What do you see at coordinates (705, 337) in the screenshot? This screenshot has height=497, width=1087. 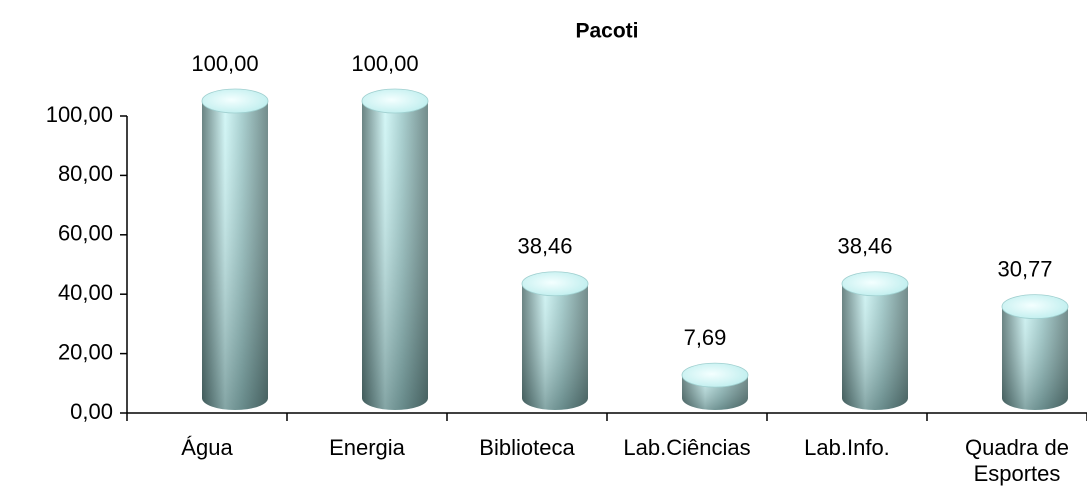 I see `value-label: 7,69` at bounding box center [705, 337].